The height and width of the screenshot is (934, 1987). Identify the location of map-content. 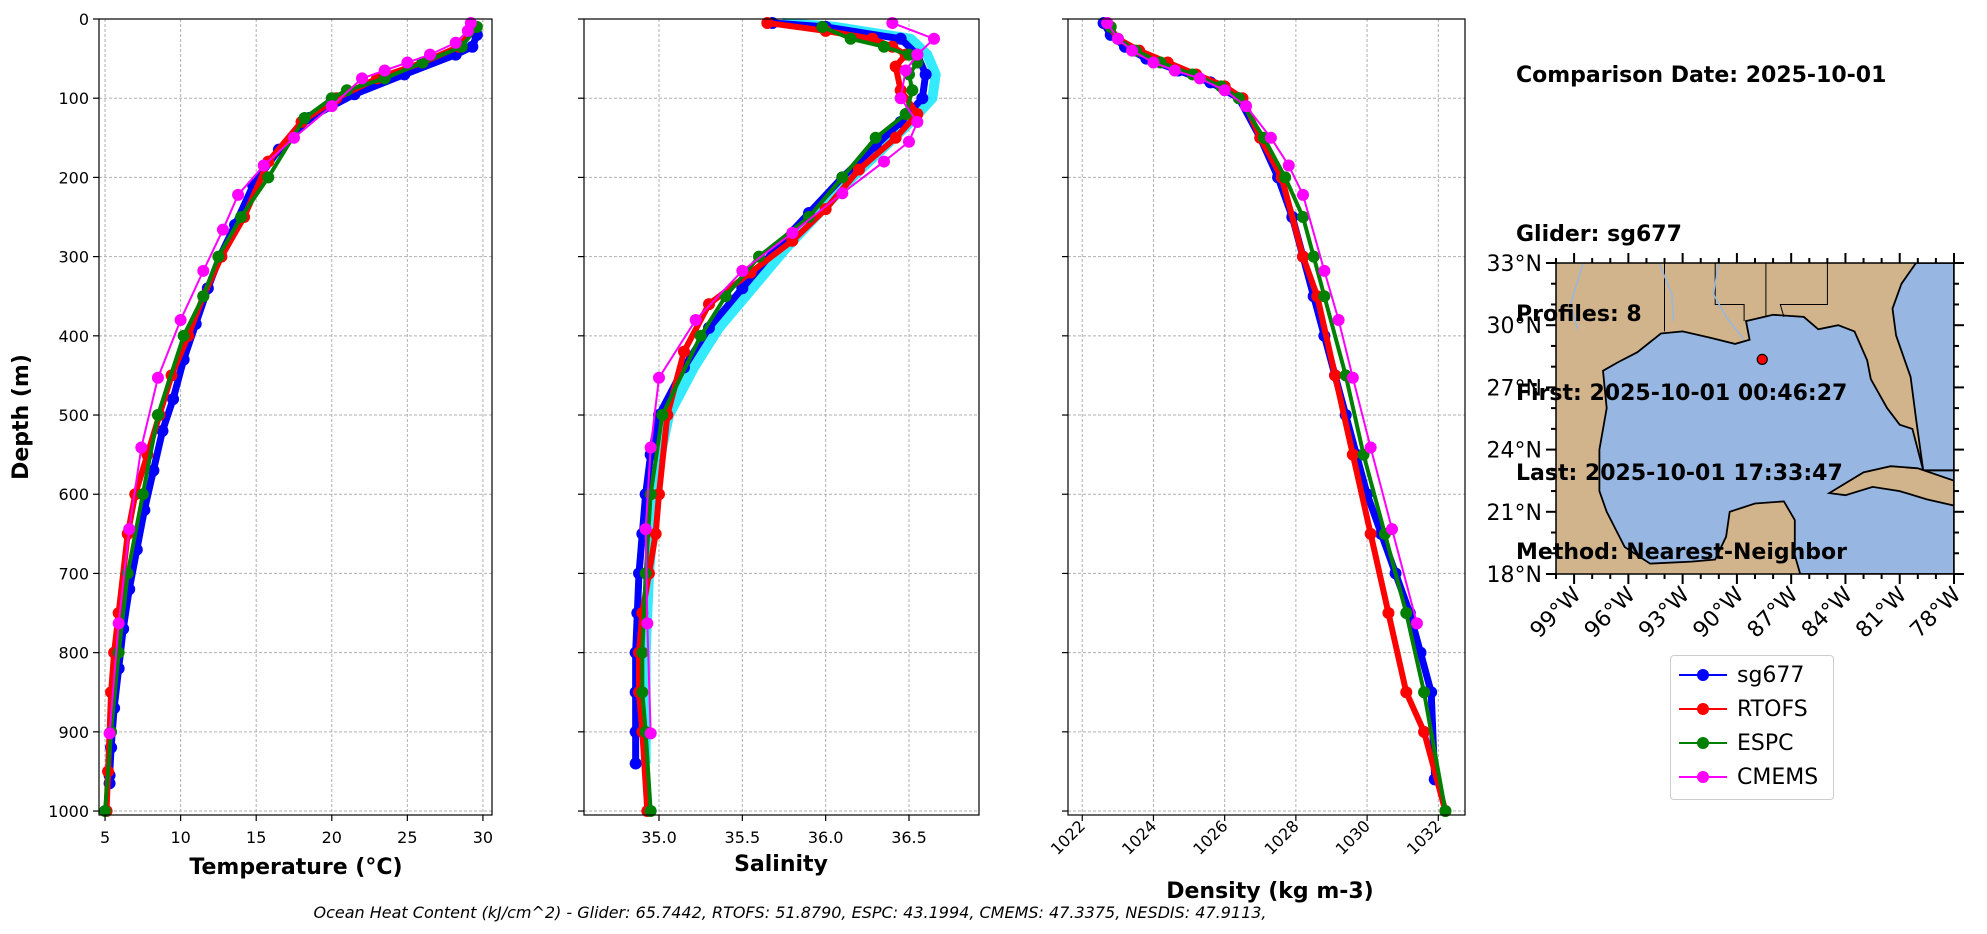
(1755, 418).